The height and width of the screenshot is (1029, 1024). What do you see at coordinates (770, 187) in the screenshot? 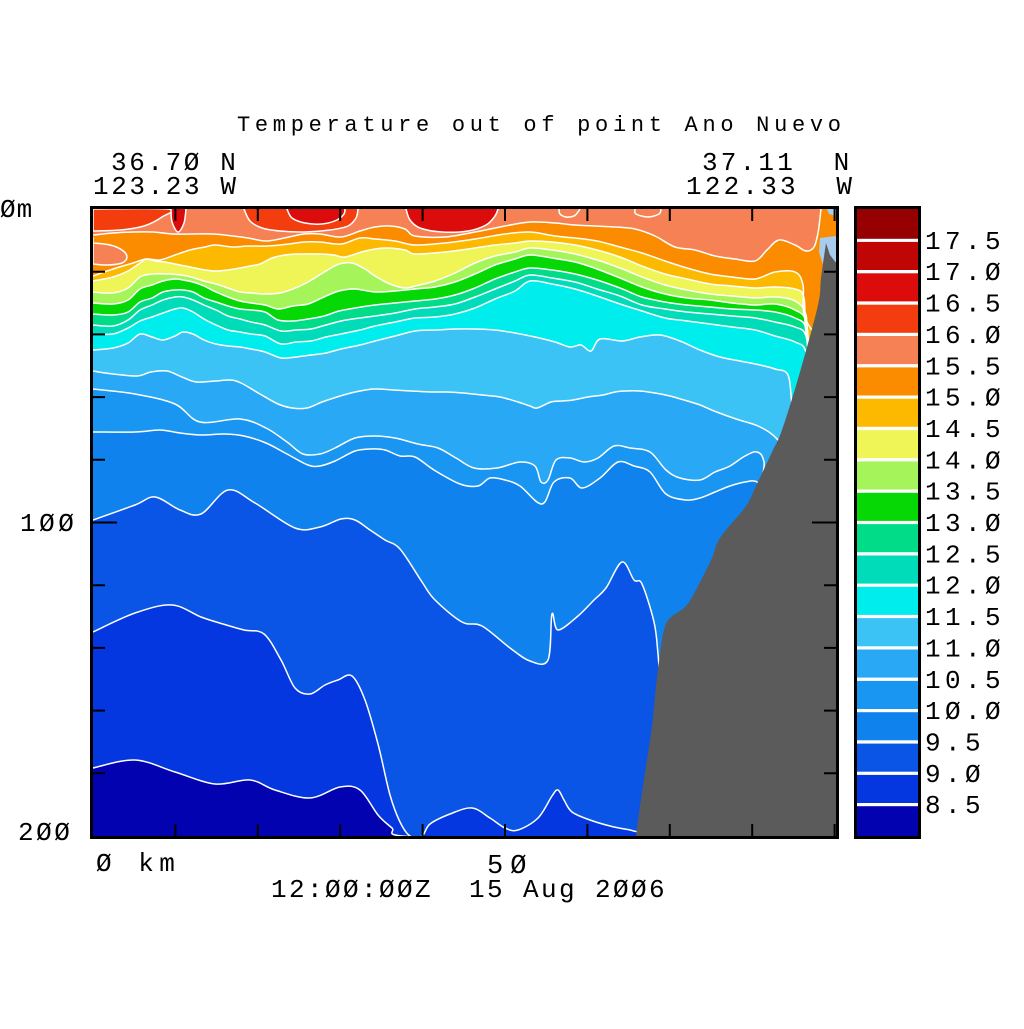
I see `svg-text: 122.33 W` at bounding box center [770, 187].